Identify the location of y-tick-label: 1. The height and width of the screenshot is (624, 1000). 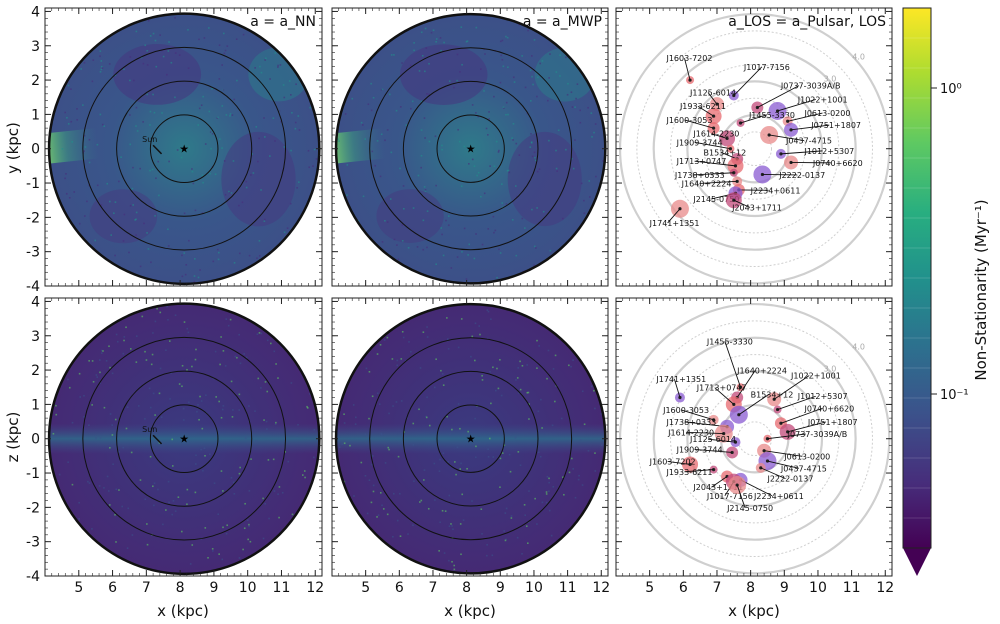
(35, 115).